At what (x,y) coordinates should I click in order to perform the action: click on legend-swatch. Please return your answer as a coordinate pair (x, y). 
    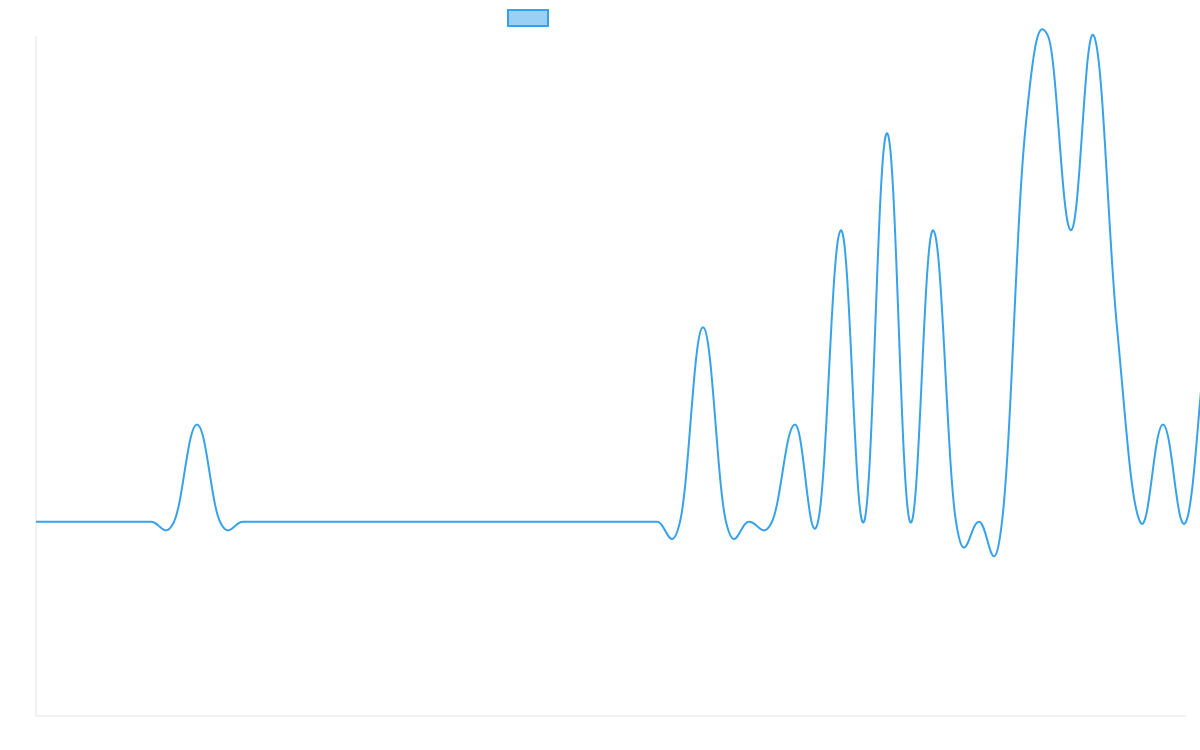
    Looking at the image, I should click on (528, 18).